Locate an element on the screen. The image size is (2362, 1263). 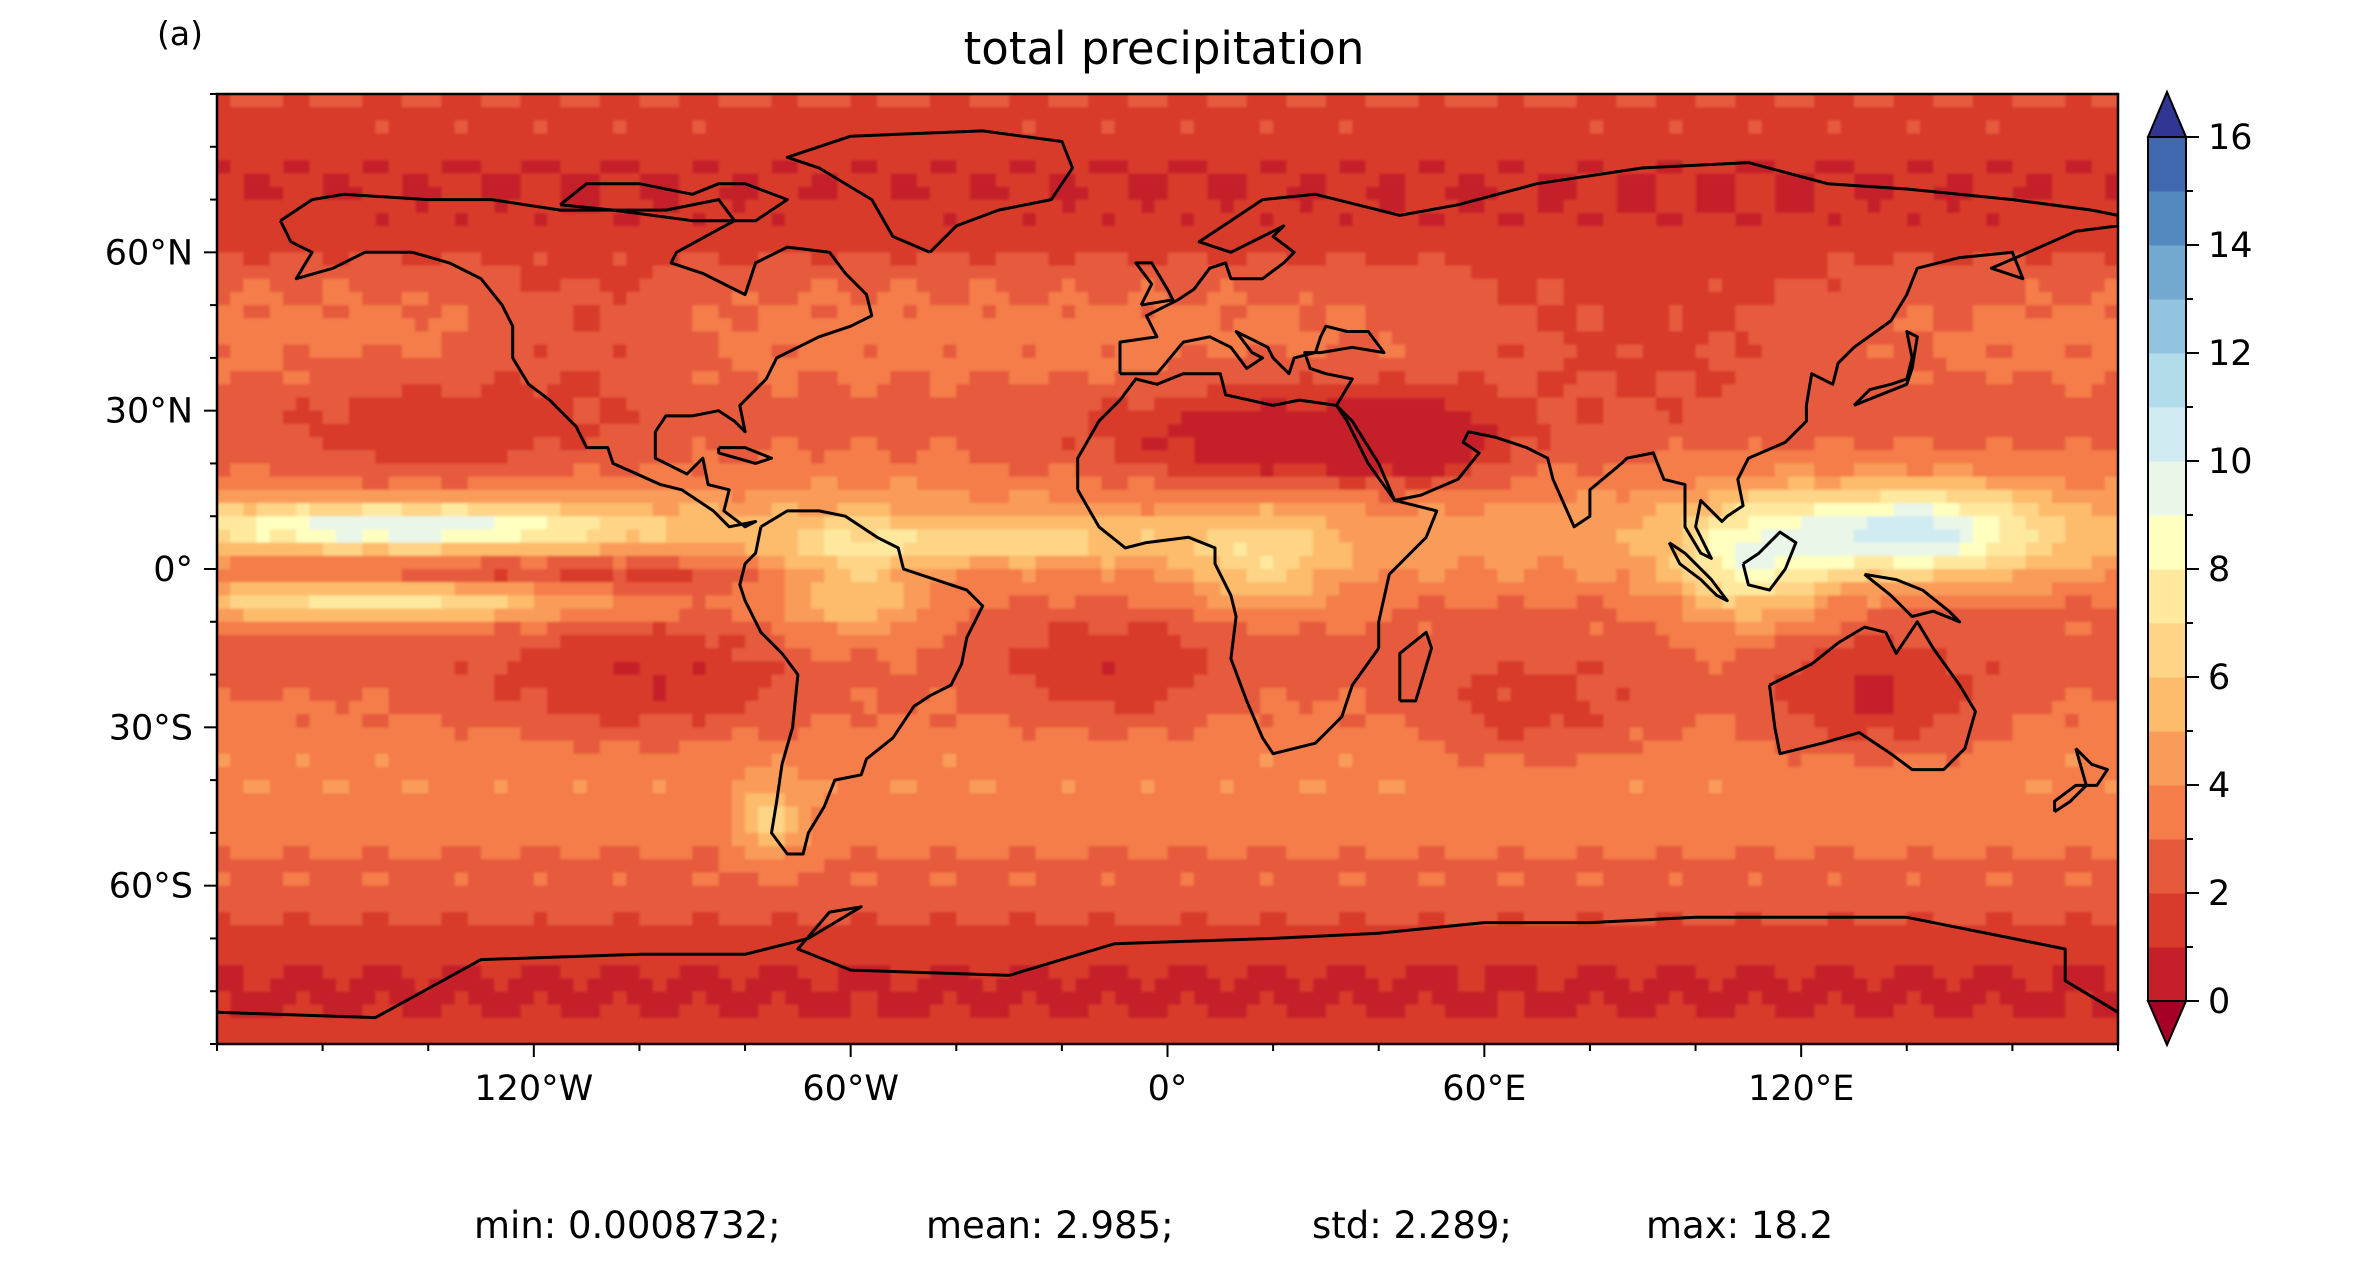
colorbar-tick-label: 10 is located at coordinates (2230, 462).